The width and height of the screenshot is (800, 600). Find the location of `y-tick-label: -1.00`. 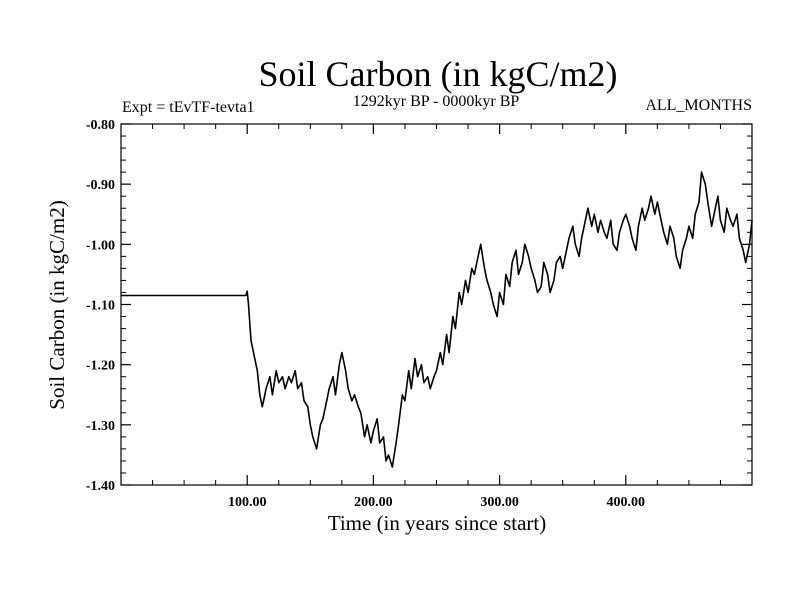

y-tick-label: -1.00 is located at coordinates (100, 245).